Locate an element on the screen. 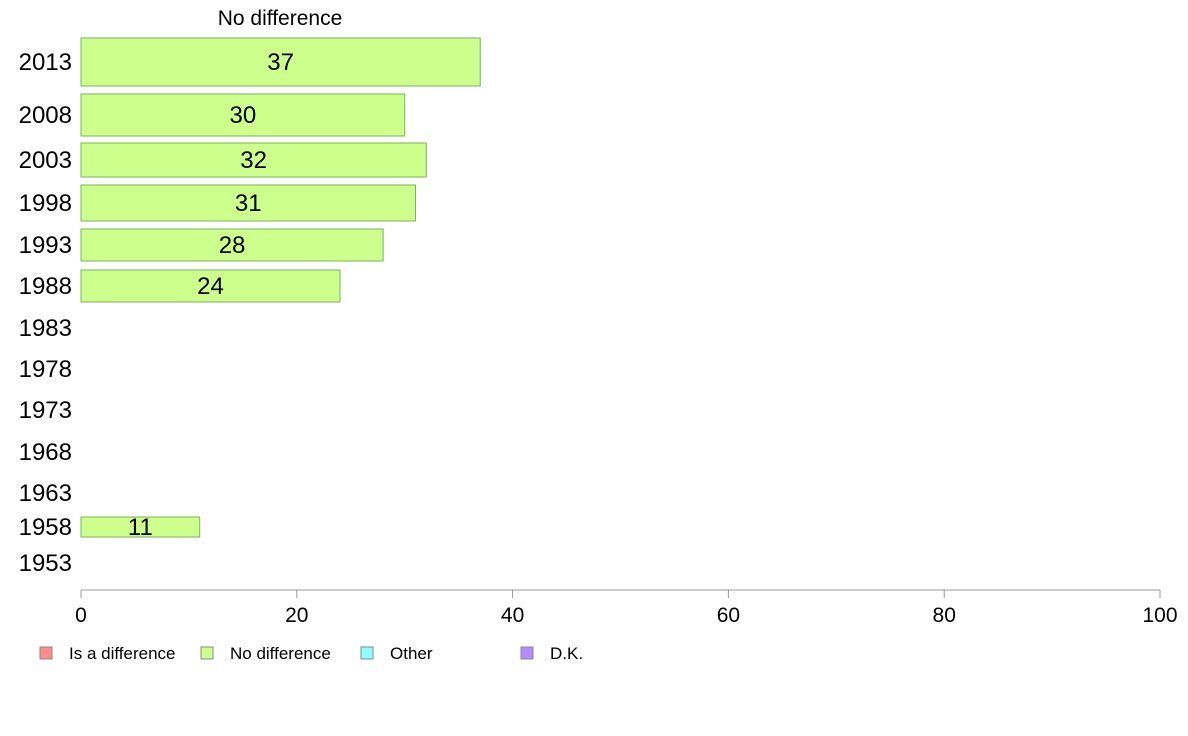 Image resolution: width=1188 pixels, height=736 pixels. year-label: 1978 is located at coordinates (45, 369).